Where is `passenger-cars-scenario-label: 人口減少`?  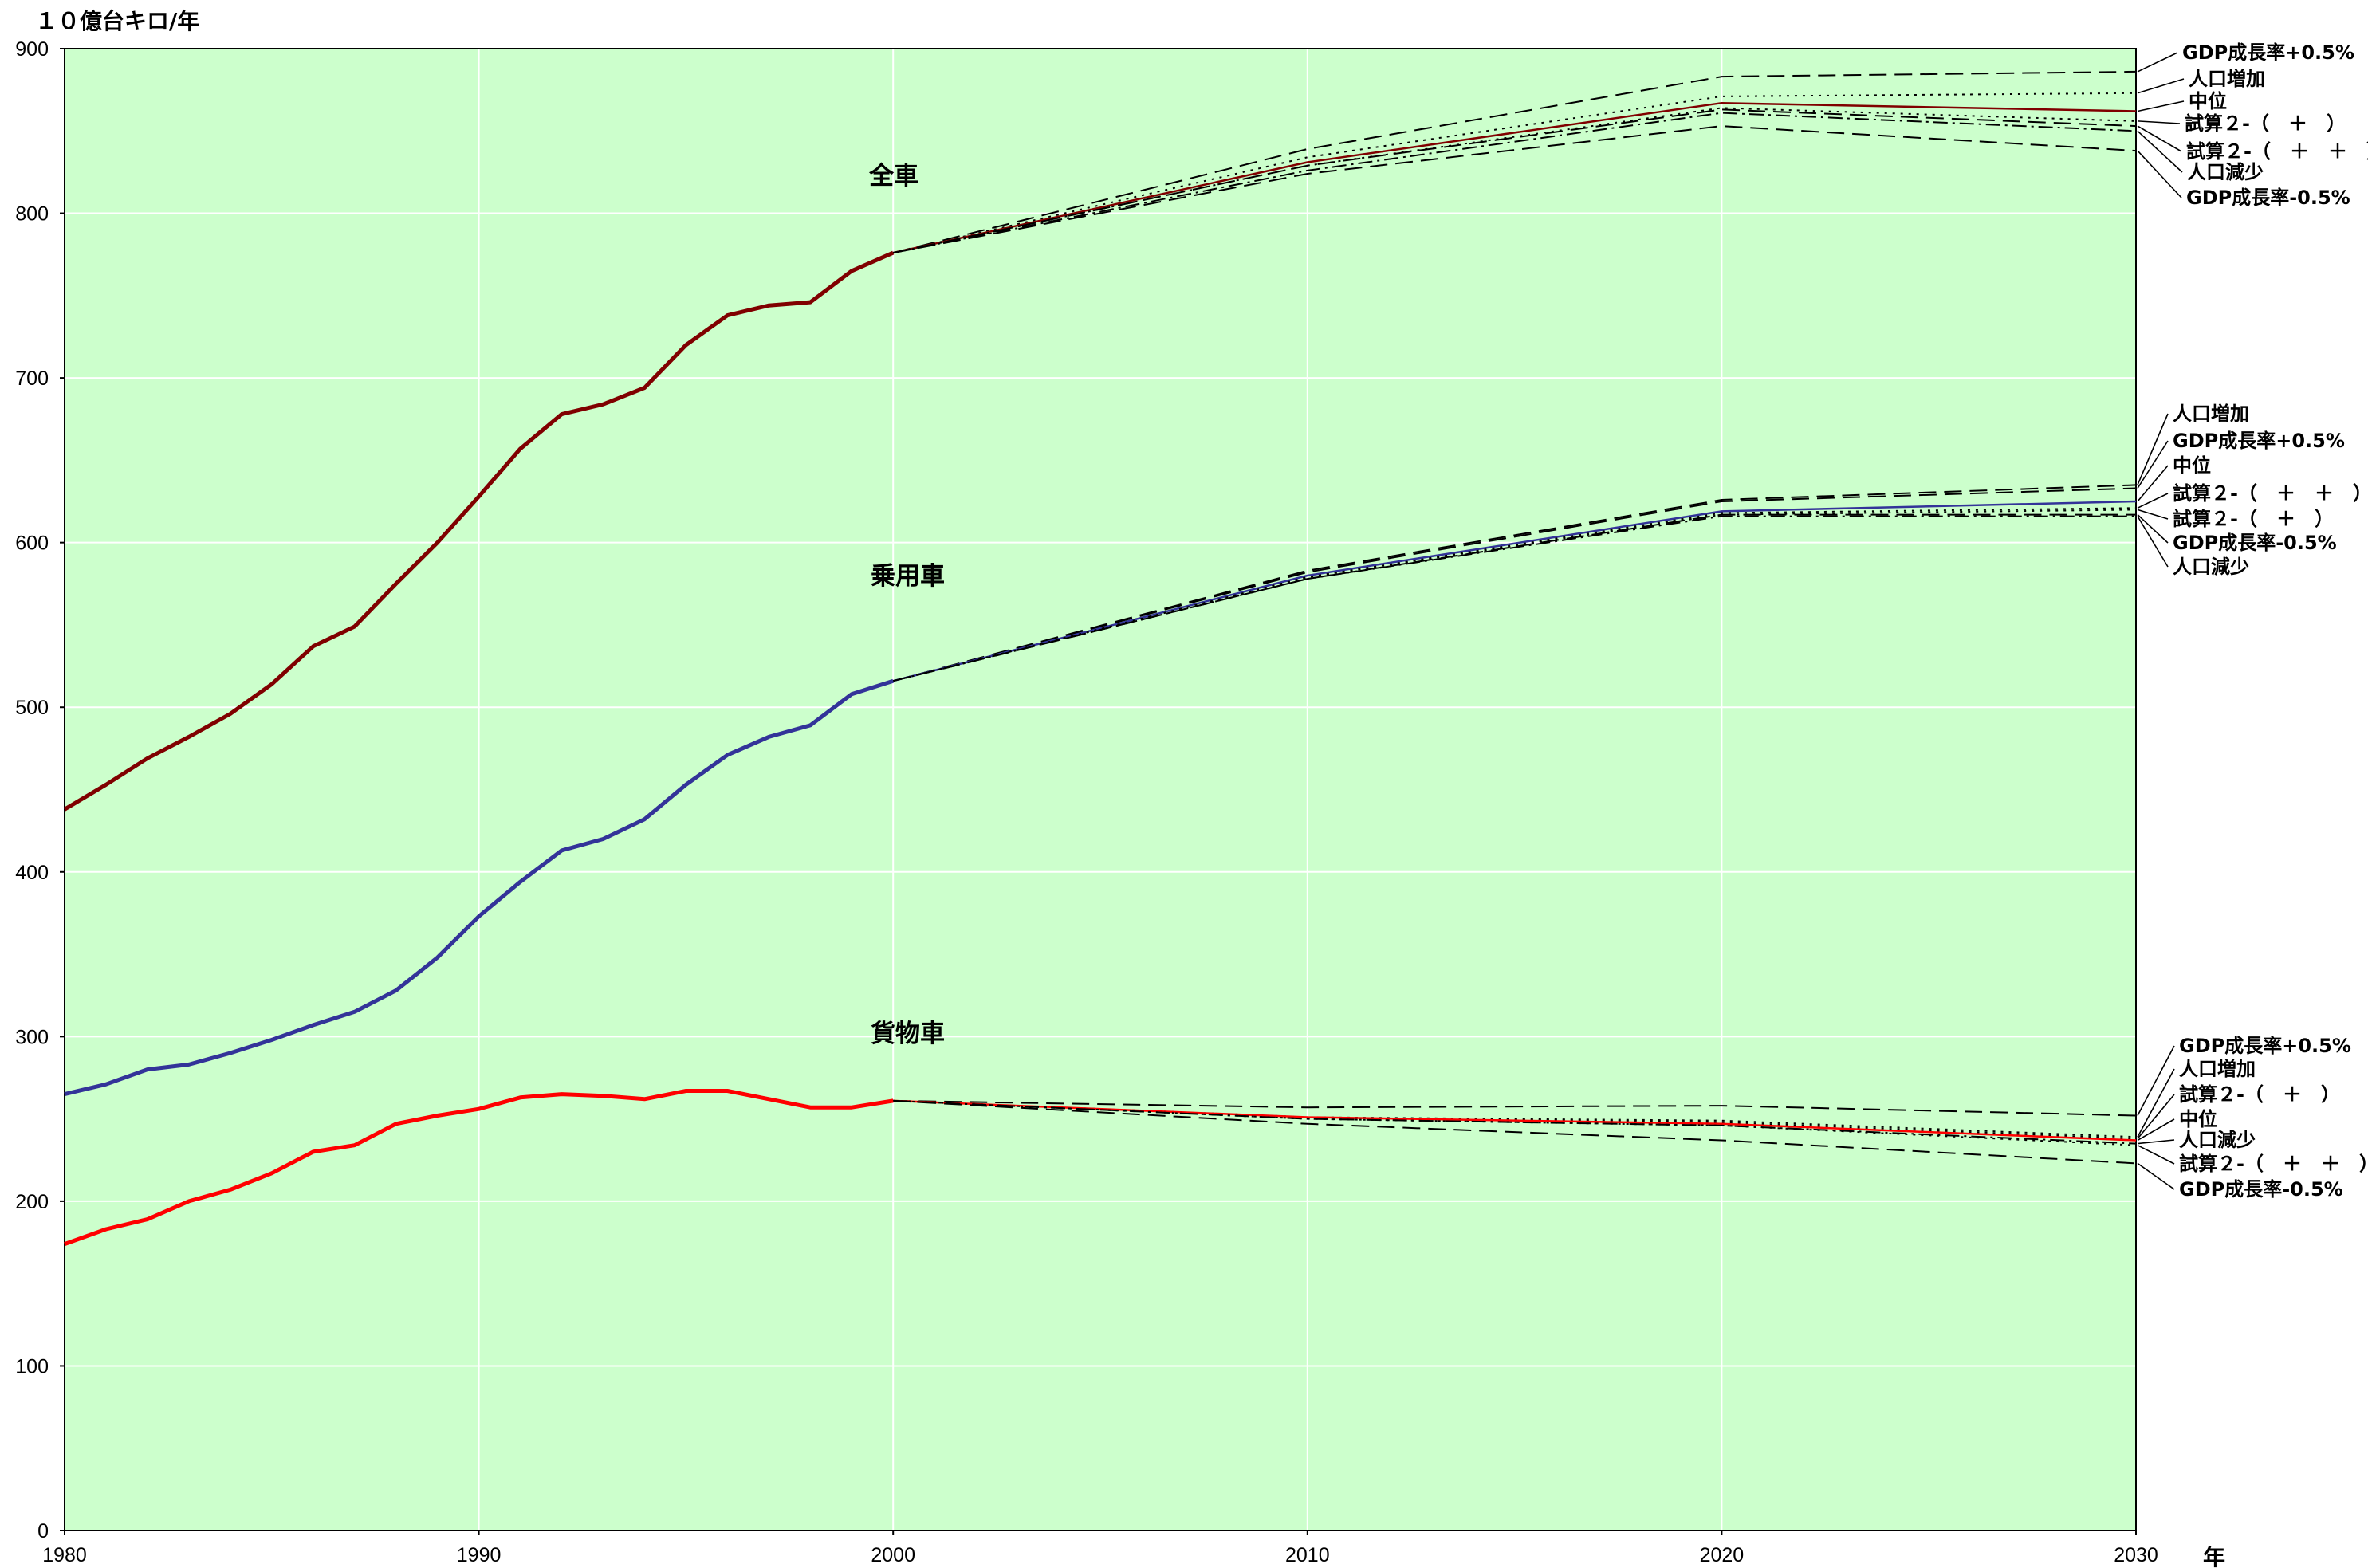 passenger-cars-scenario-label: 人口減少 is located at coordinates (2211, 567).